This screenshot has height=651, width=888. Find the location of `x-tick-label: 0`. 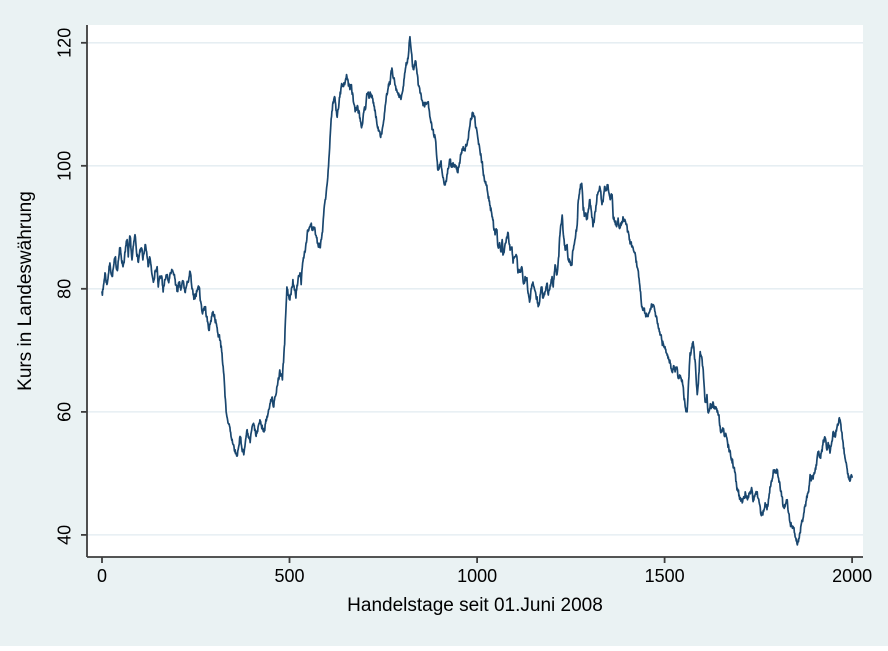

x-tick-label: 0 is located at coordinates (102, 576).